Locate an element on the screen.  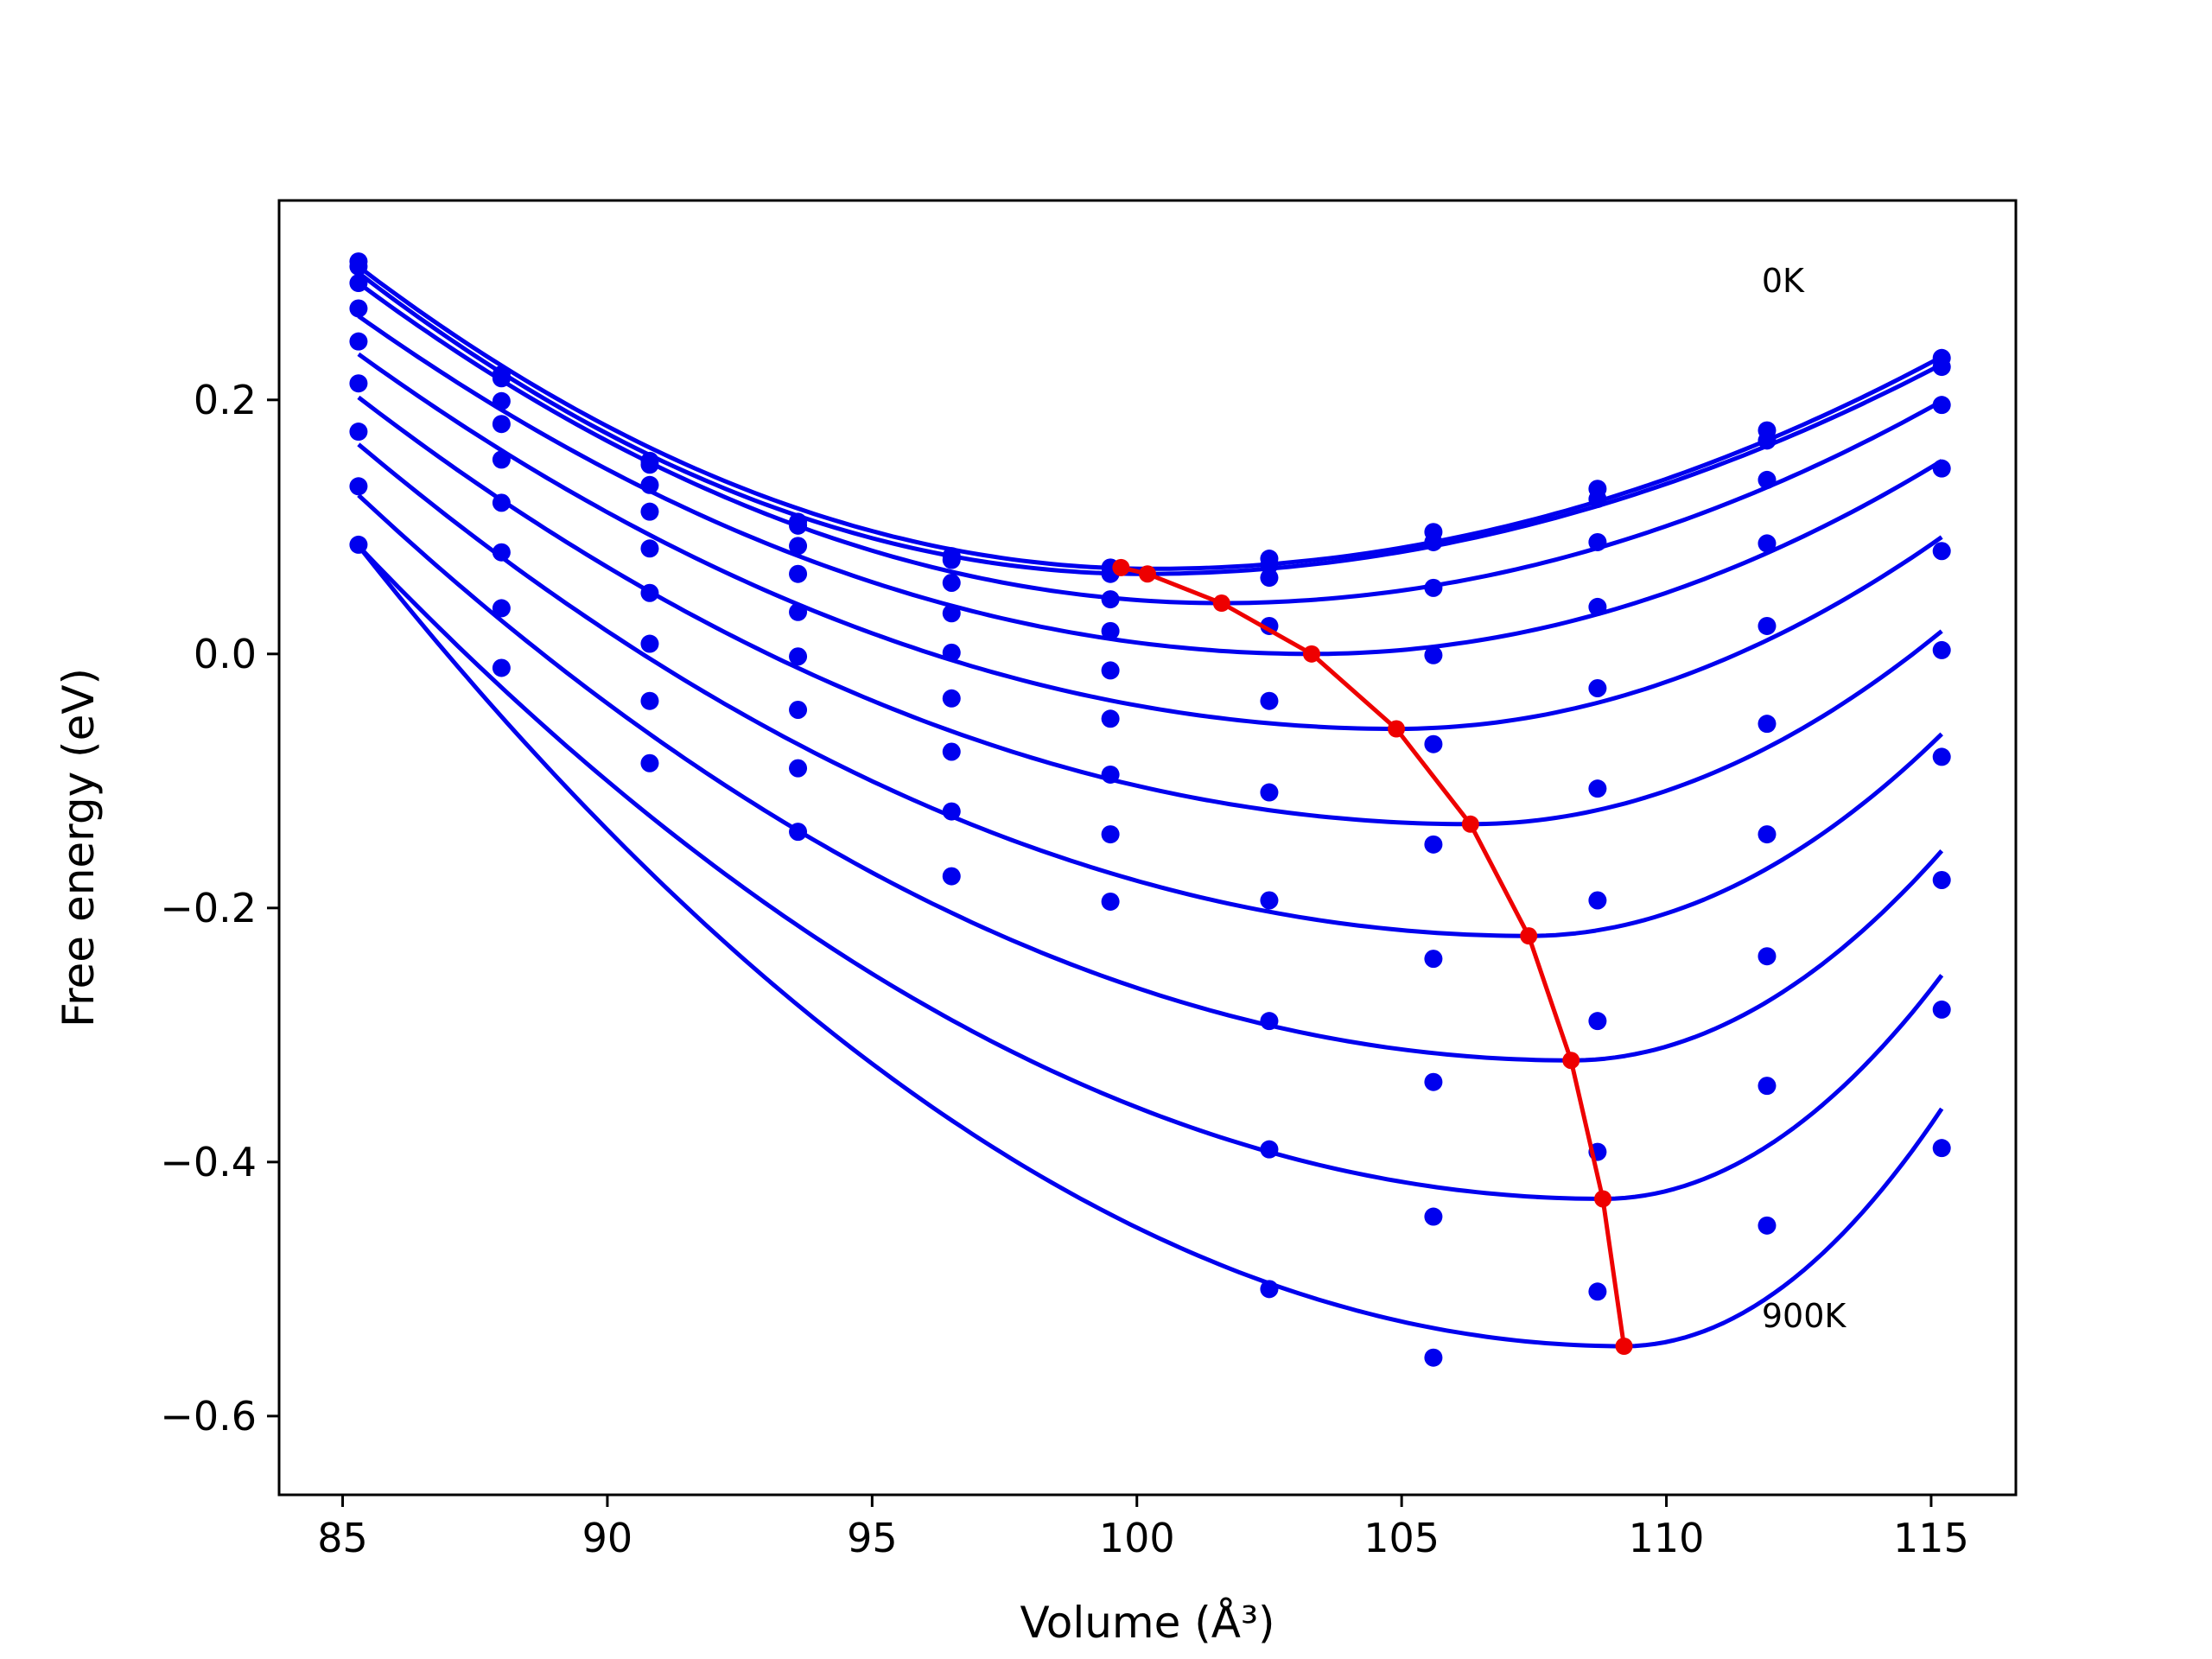
x-tick-label: 100 is located at coordinates (1137, 1538).